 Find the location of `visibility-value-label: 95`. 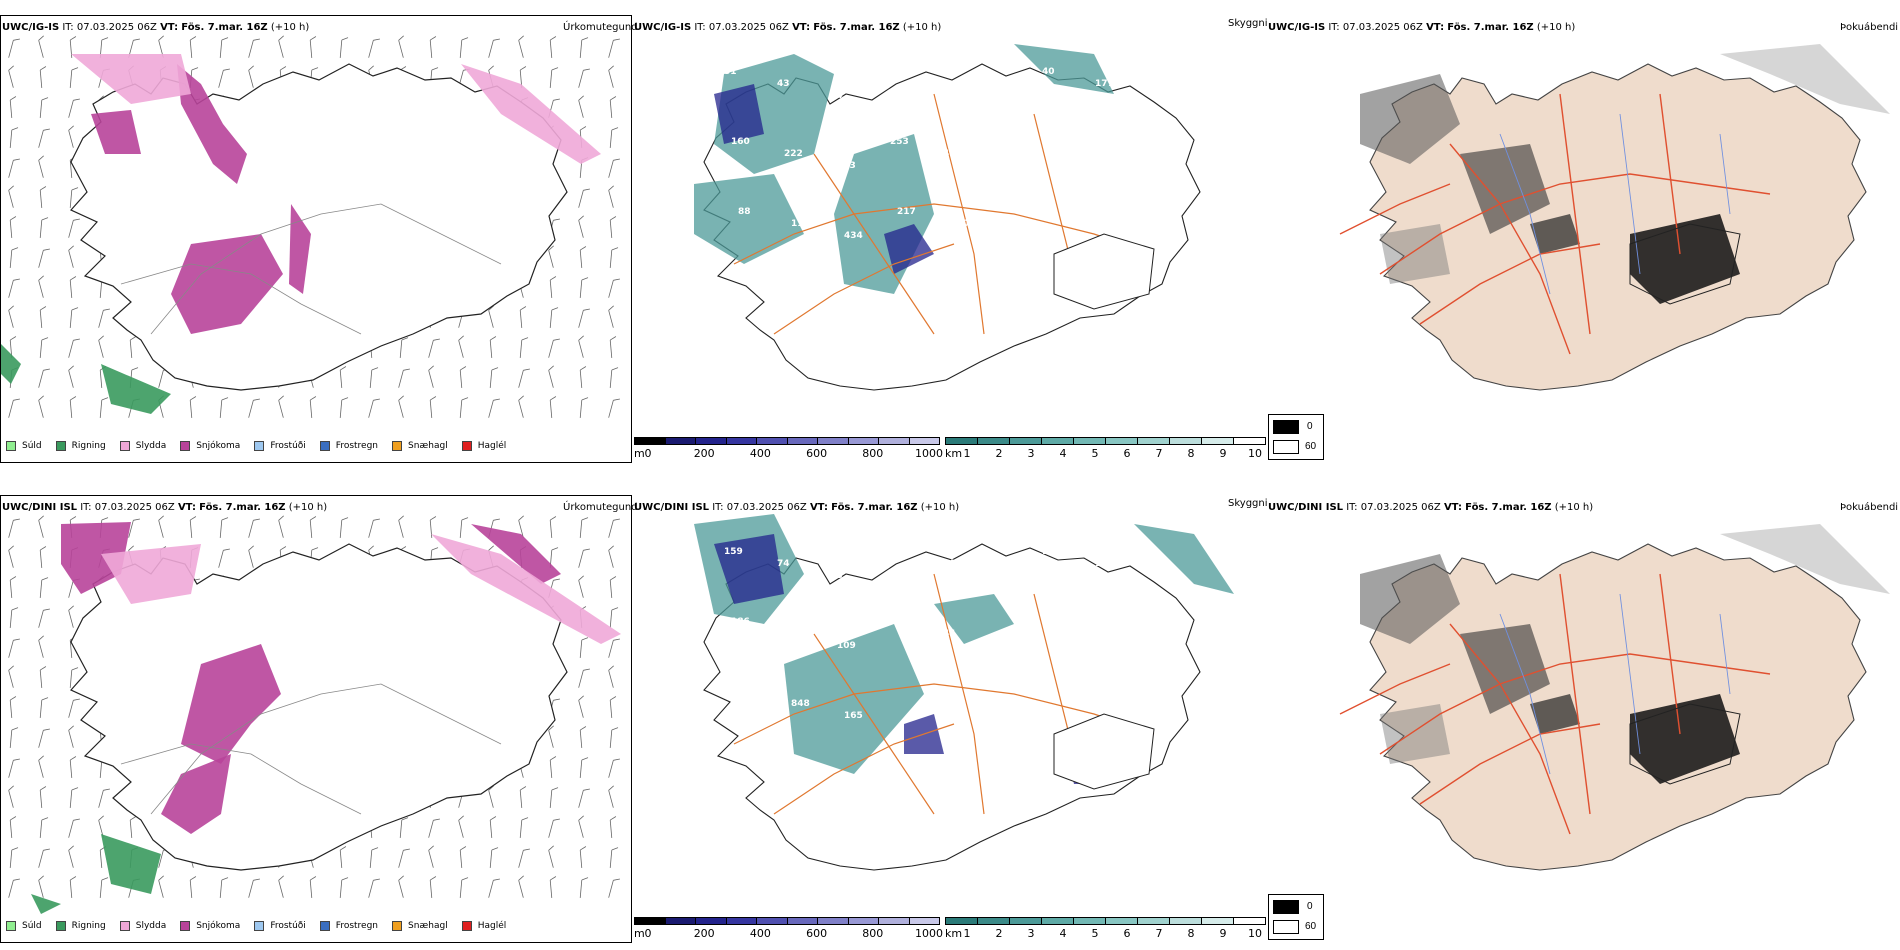

visibility-value-label: 95 is located at coordinates (744, 692).